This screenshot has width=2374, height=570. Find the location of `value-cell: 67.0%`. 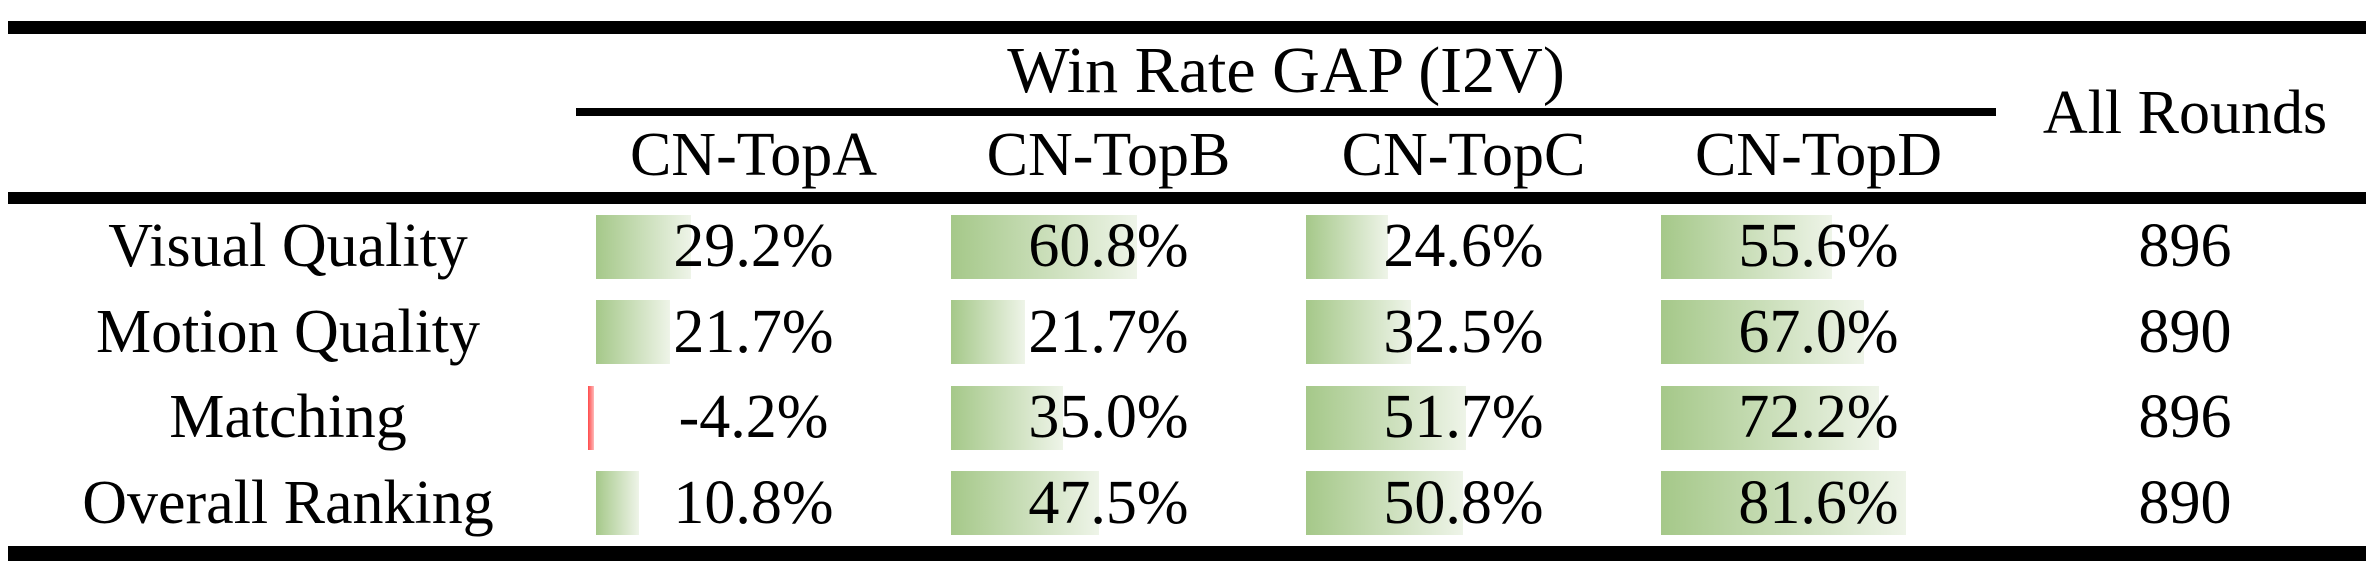

value-cell: 67.0% is located at coordinates (1818, 333).